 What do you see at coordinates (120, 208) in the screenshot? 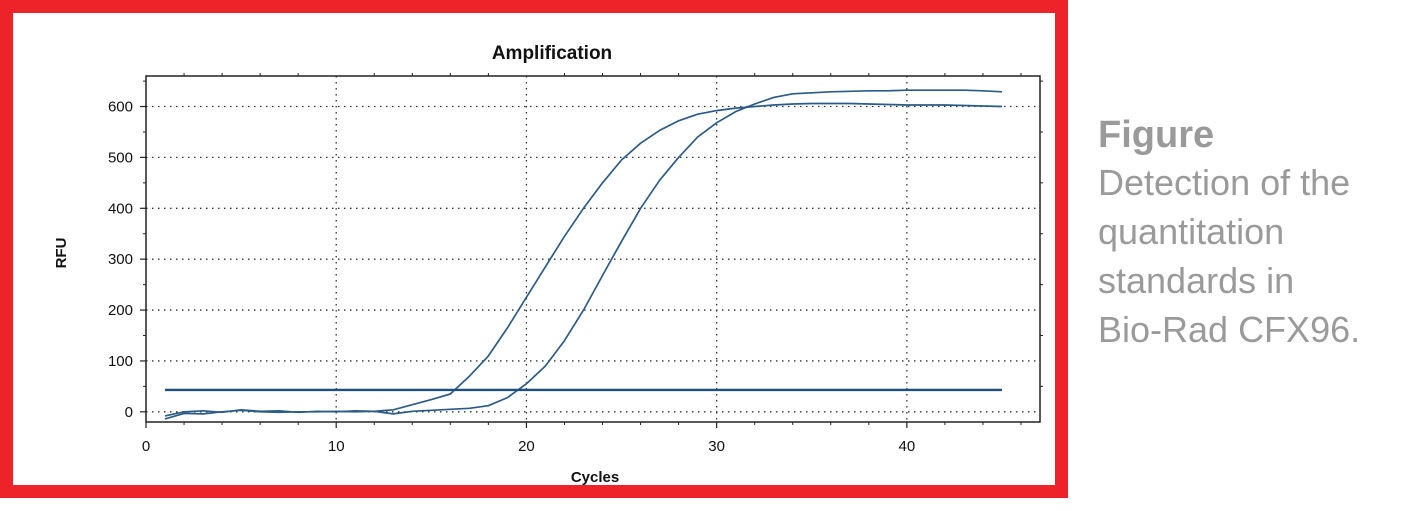
I see `y-tick-label: 400` at bounding box center [120, 208].